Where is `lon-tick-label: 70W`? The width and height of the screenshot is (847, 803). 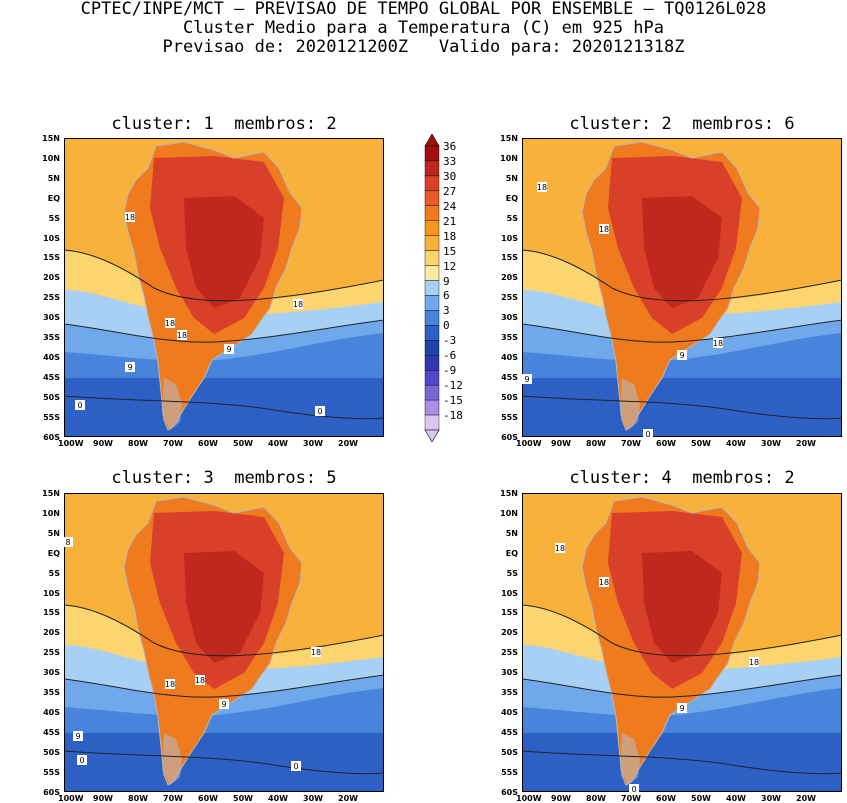 lon-tick-label: 70W is located at coordinates (173, 798).